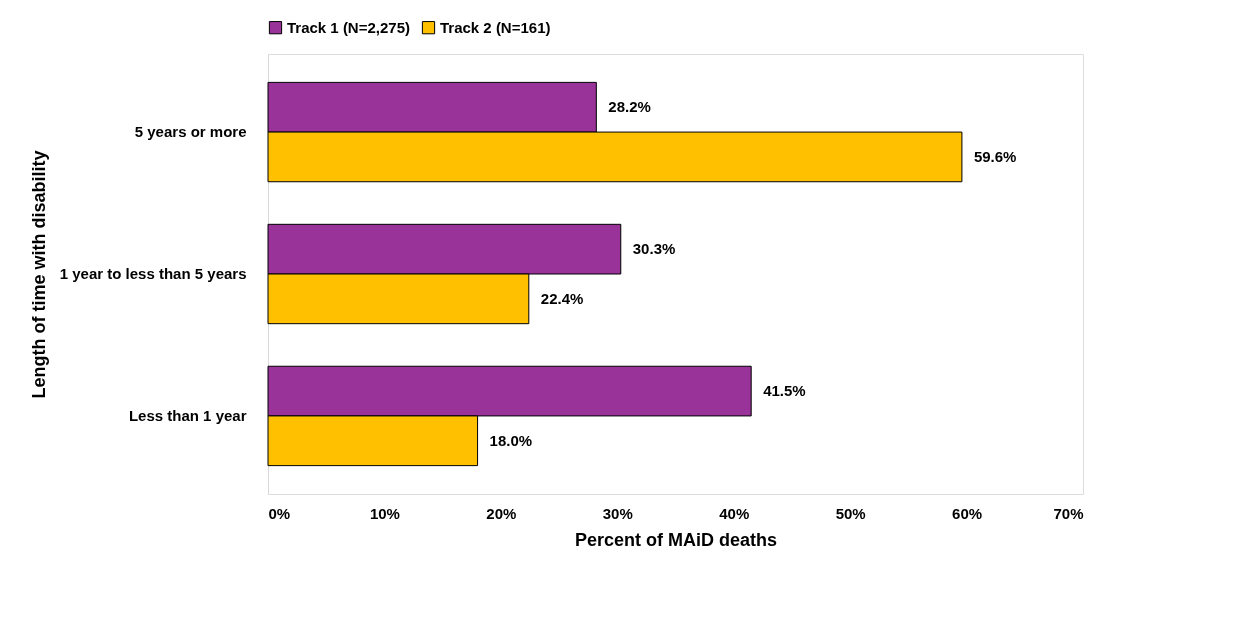 This screenshot has width=1252, height=636. Describe the element at coordinates (348, 27) in the screenshot. I see `legend-label: Track 1 (N=2,275)` at that location.